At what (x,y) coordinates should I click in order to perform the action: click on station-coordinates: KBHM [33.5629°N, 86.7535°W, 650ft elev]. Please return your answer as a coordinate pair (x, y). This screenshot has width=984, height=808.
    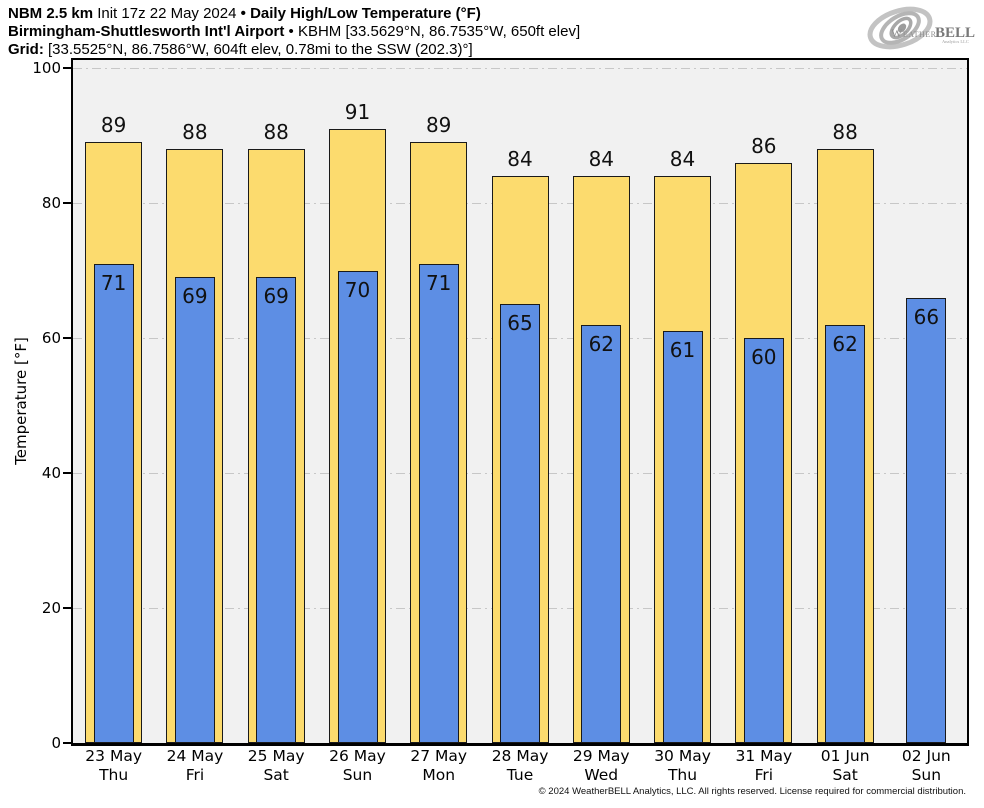
    Looking at the image, I should click on (439, 31).